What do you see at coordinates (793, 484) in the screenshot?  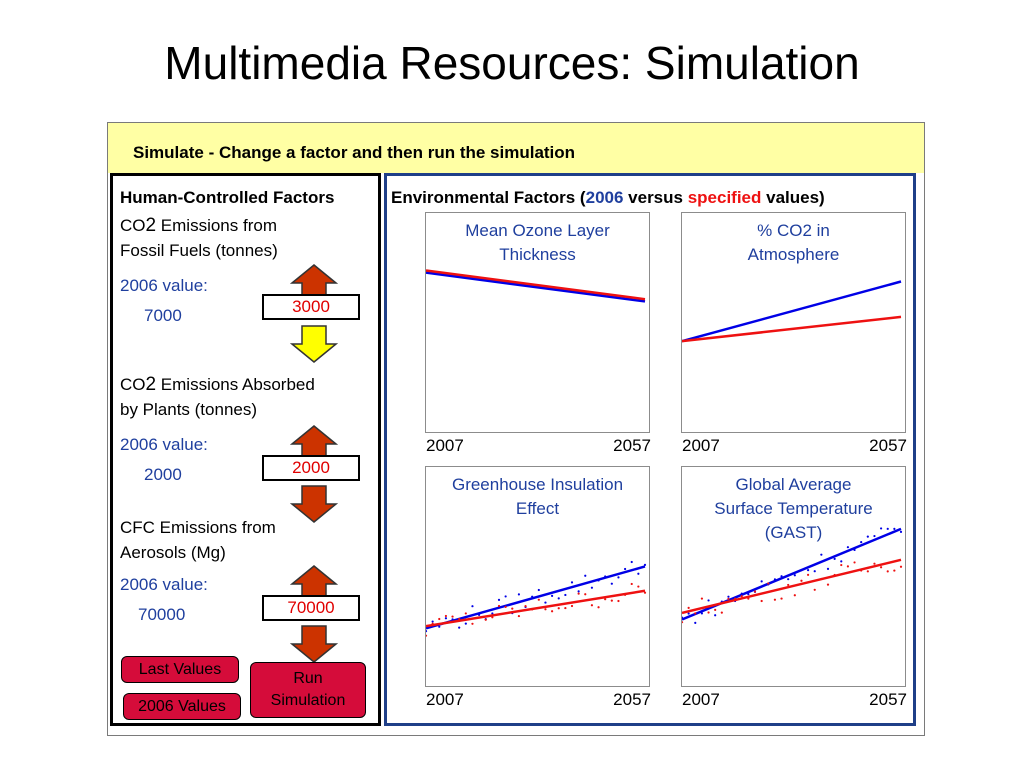 I see `chart-title-line: Global Average` at bounding box center [793, 484].